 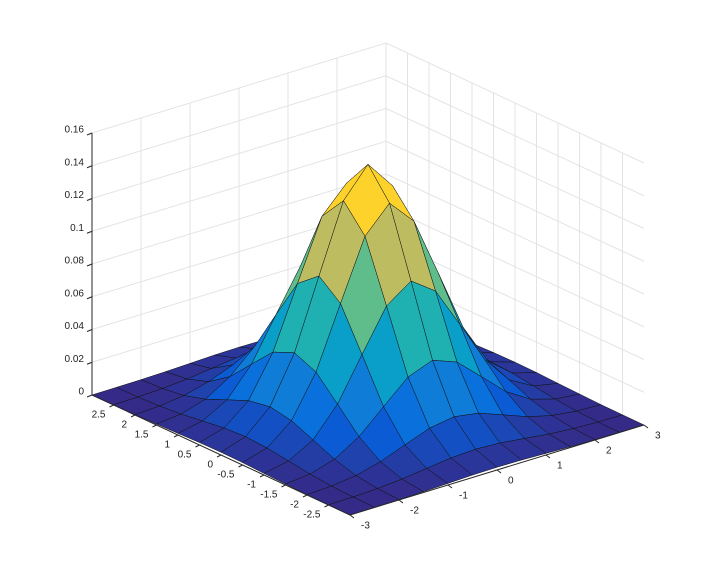 What do you see at coordinates (75, 359) in the screenshot?
I see `z-tick-label: 0.02` at bounding box center [75, 359].